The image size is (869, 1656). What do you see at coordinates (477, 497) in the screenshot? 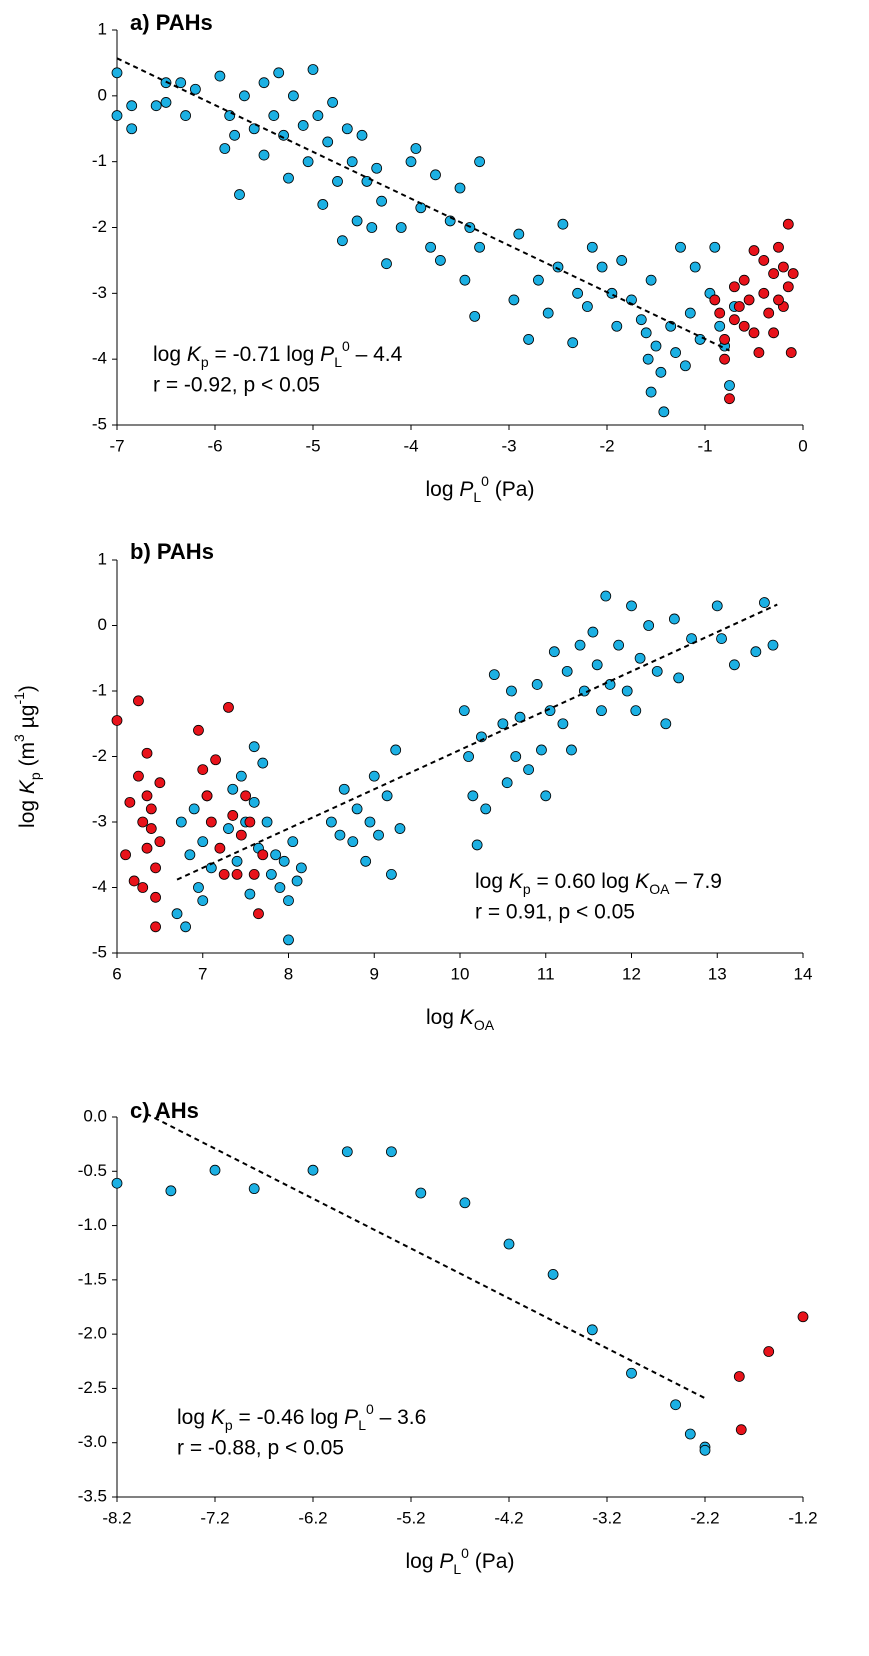
I see `x-axis-label-part: L` at bounding box center [477, 497].